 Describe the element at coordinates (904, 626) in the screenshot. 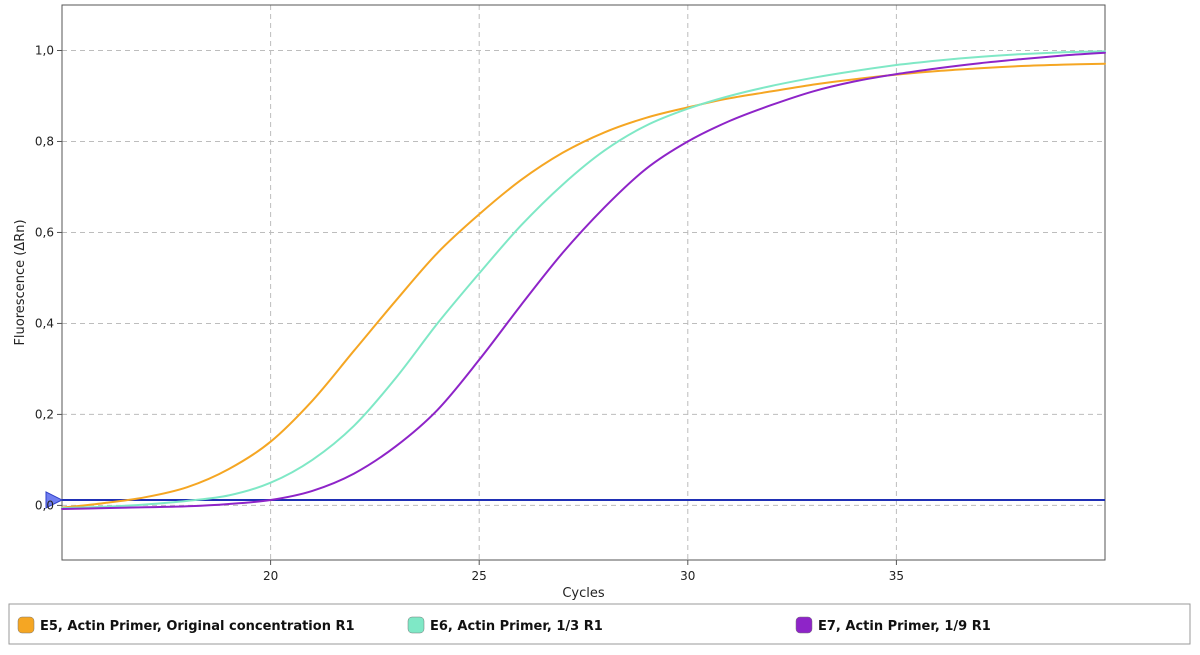

I see `legend-label: E7, Actin Primer, 1/9 R1` at that location.